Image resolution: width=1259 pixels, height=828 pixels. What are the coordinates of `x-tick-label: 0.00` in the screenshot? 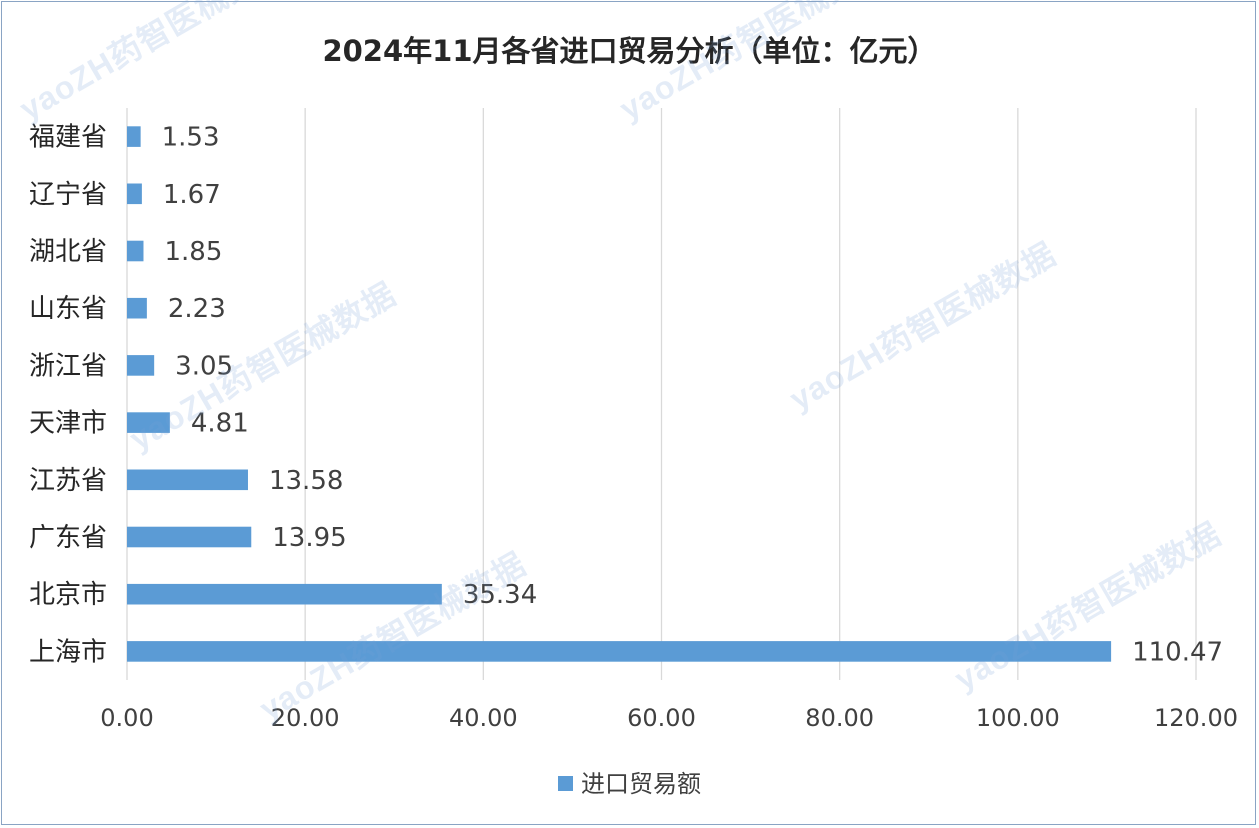 It's located at (126, 718).